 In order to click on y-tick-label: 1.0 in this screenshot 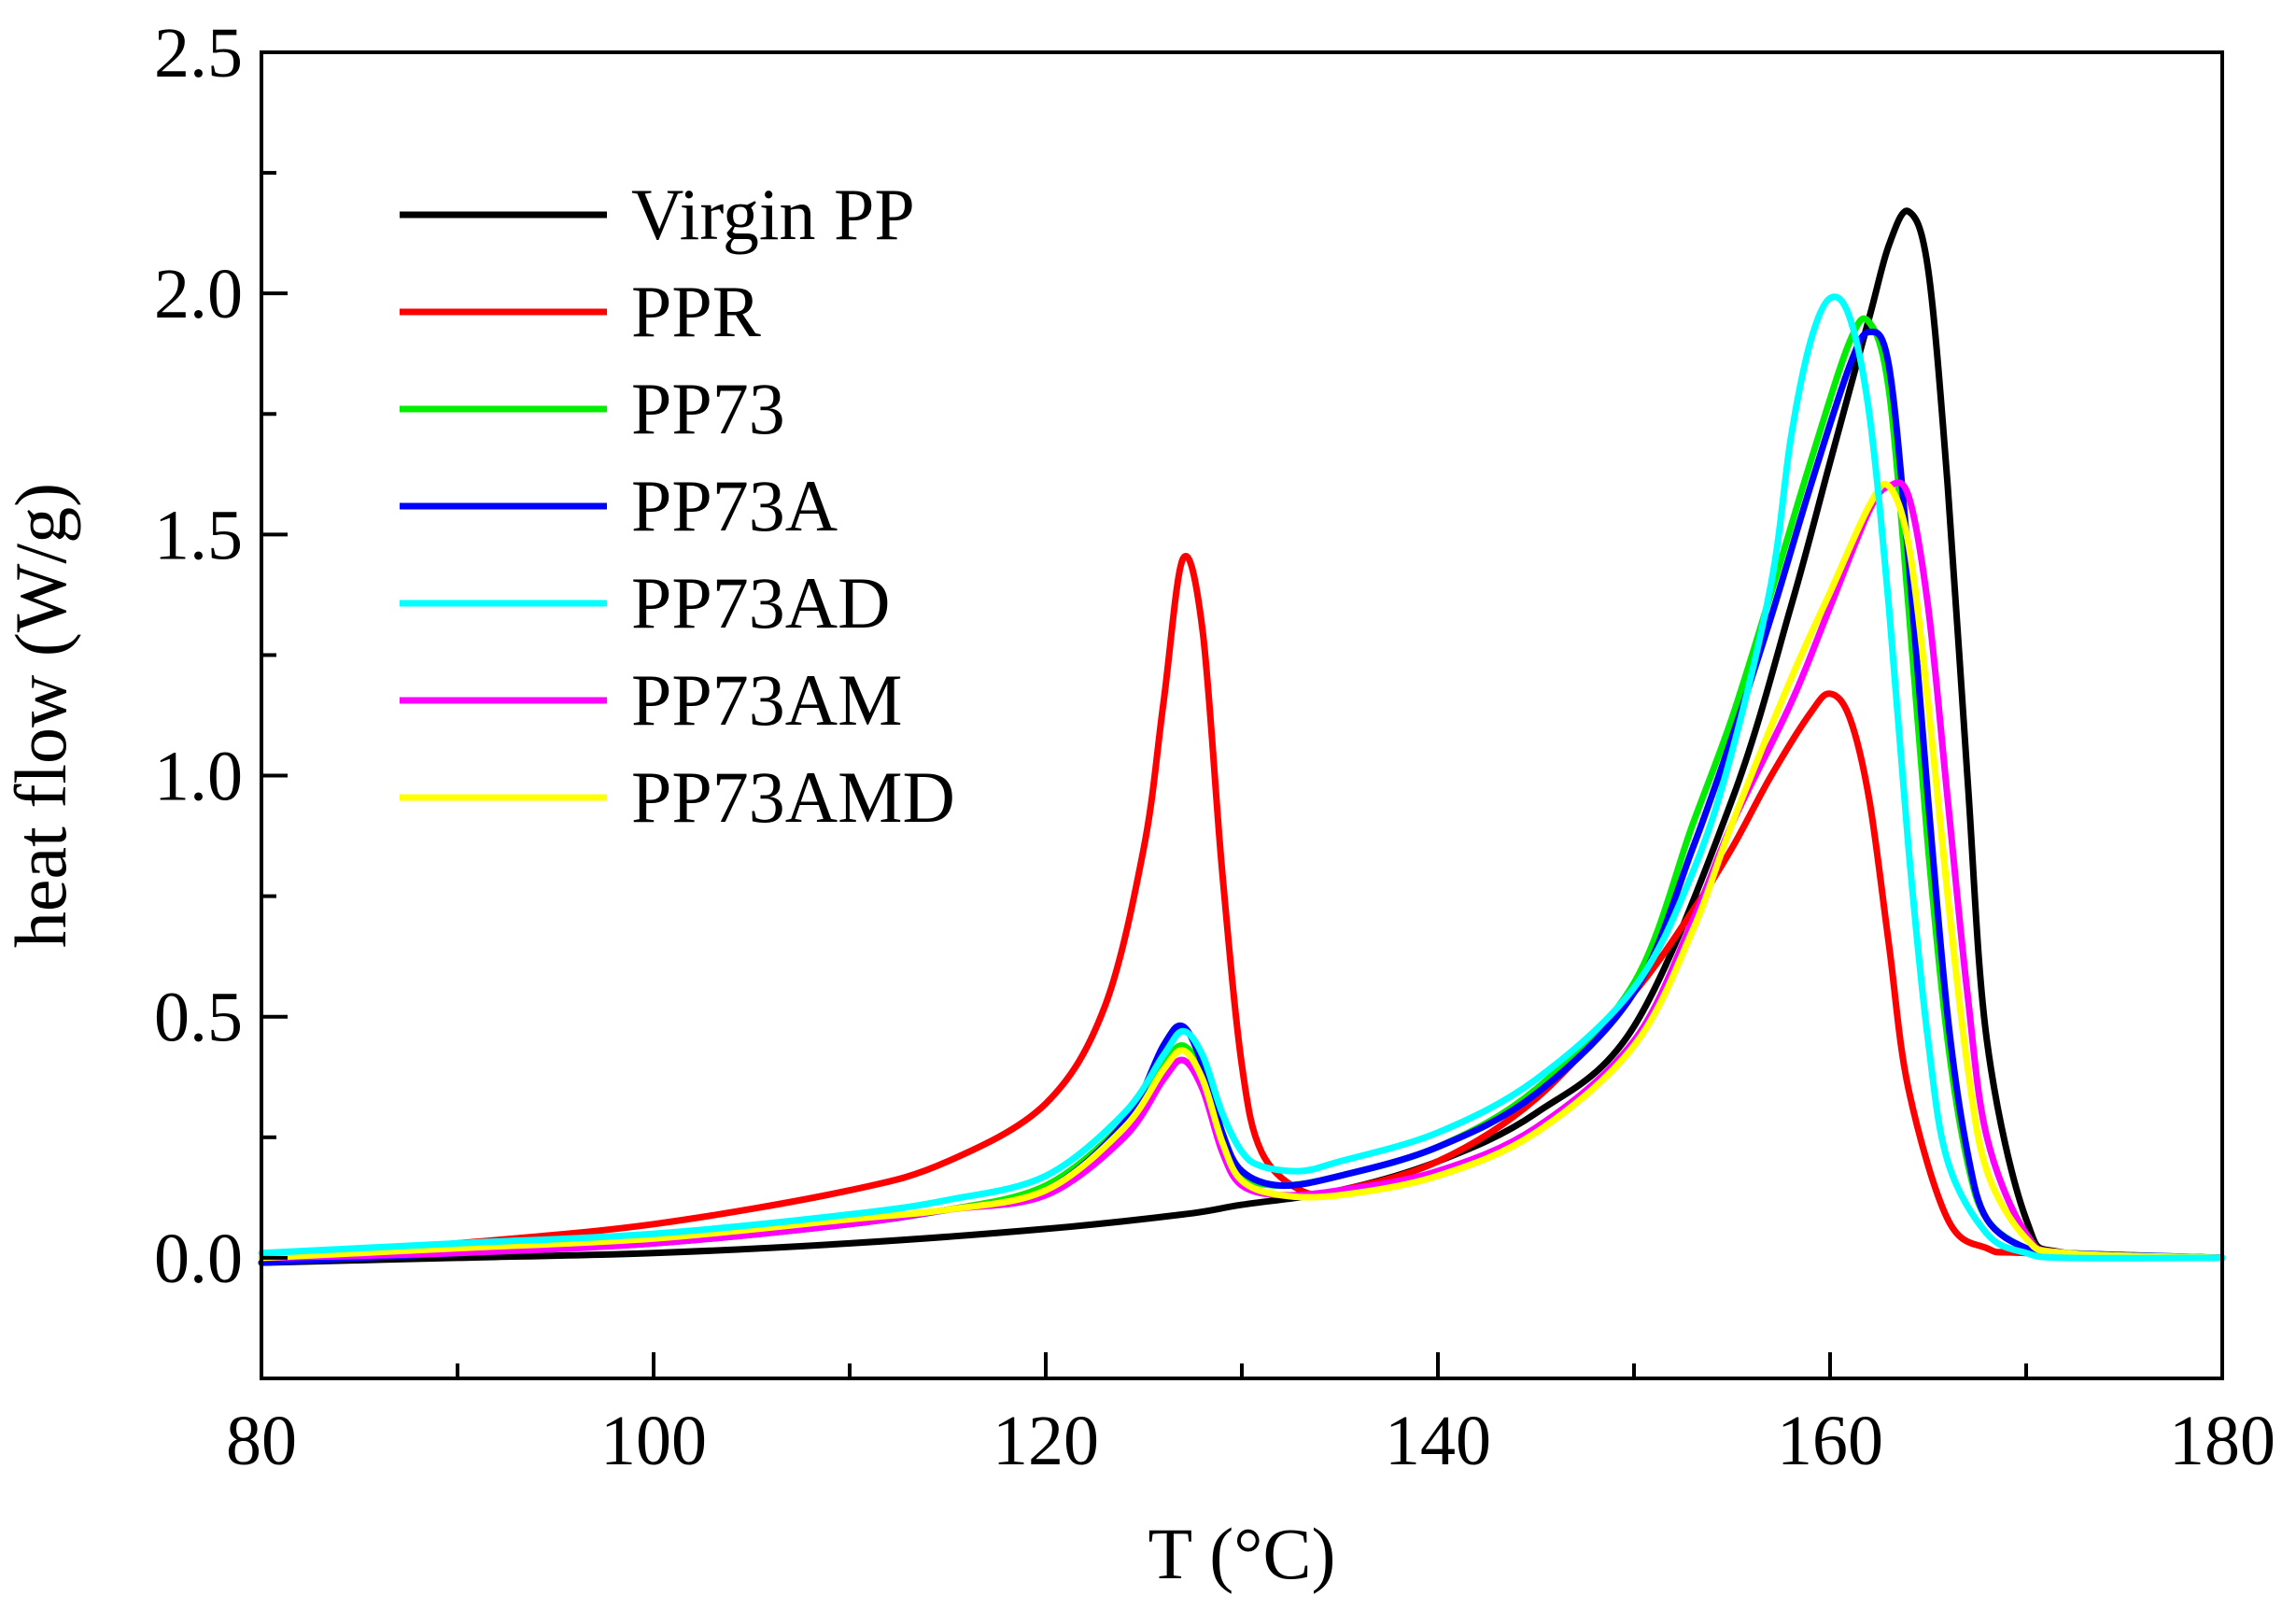, I will do `click(199, 777)`.